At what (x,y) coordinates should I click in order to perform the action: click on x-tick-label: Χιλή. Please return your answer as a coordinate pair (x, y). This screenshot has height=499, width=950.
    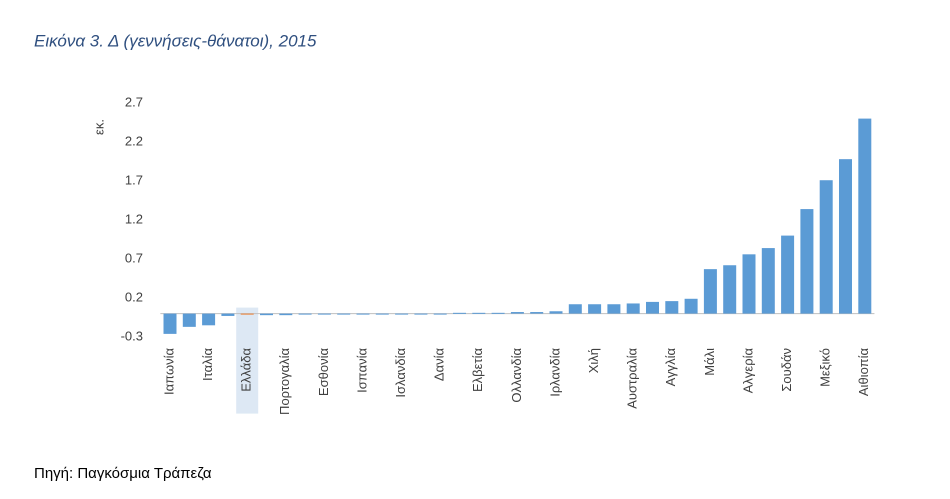
    Looking at the image, I should click on (593, 360).